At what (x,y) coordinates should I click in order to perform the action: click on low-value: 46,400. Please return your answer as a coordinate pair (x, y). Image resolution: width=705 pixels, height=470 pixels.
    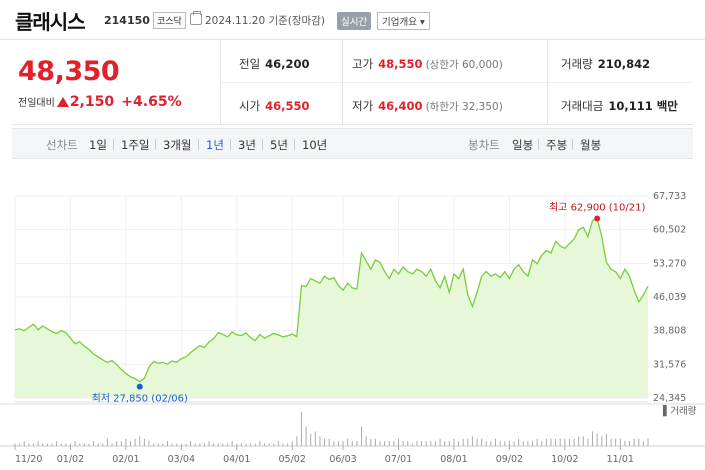
    Looking at the image, I should click on (400, 106).